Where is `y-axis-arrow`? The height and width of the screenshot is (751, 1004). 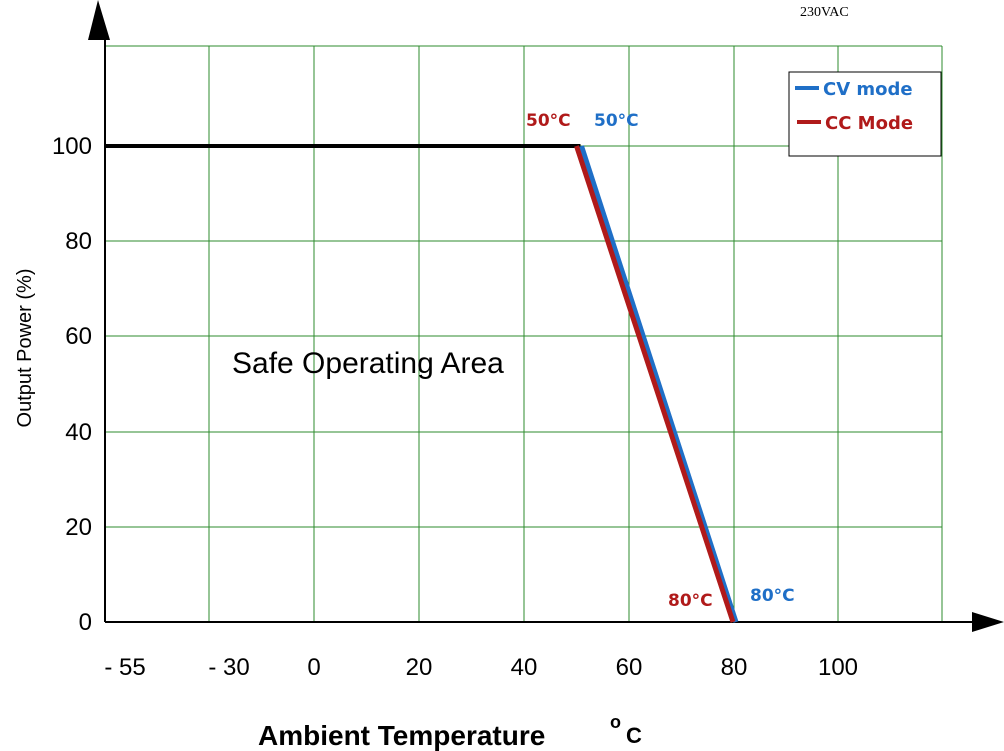
y-axis-arrow is located at coordinates (99, 20).